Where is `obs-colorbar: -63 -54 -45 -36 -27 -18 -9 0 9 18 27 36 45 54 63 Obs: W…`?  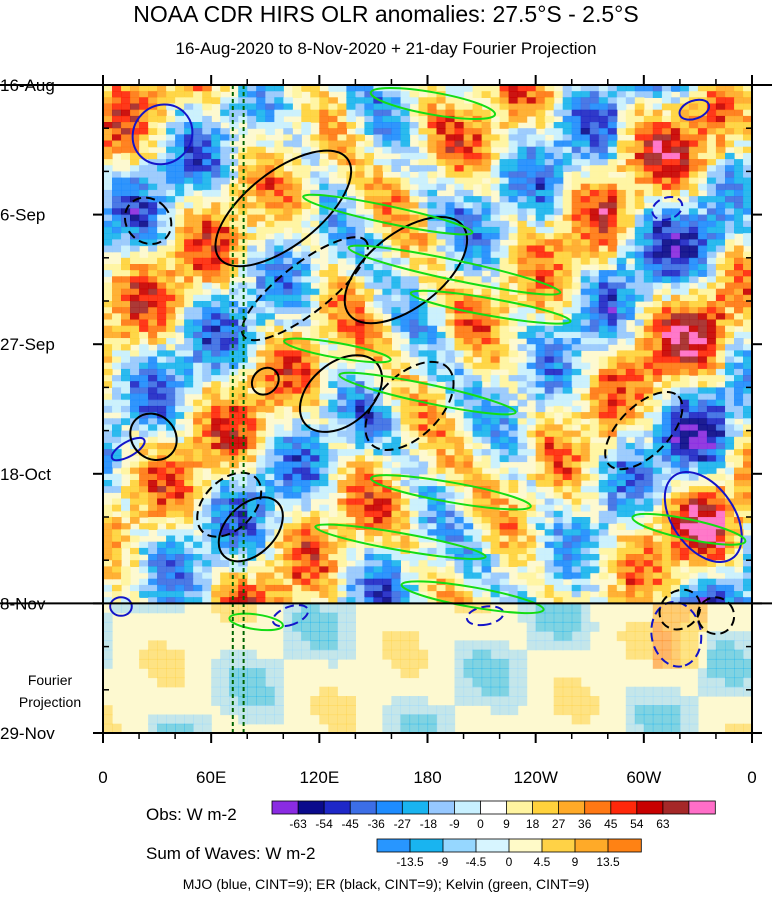
obs-colorbar: -63 -54 -45 -36 -27 -18 -9 0 9 18 27 36 45 54 63 Obs: W… is located at coordinates (431, 815).